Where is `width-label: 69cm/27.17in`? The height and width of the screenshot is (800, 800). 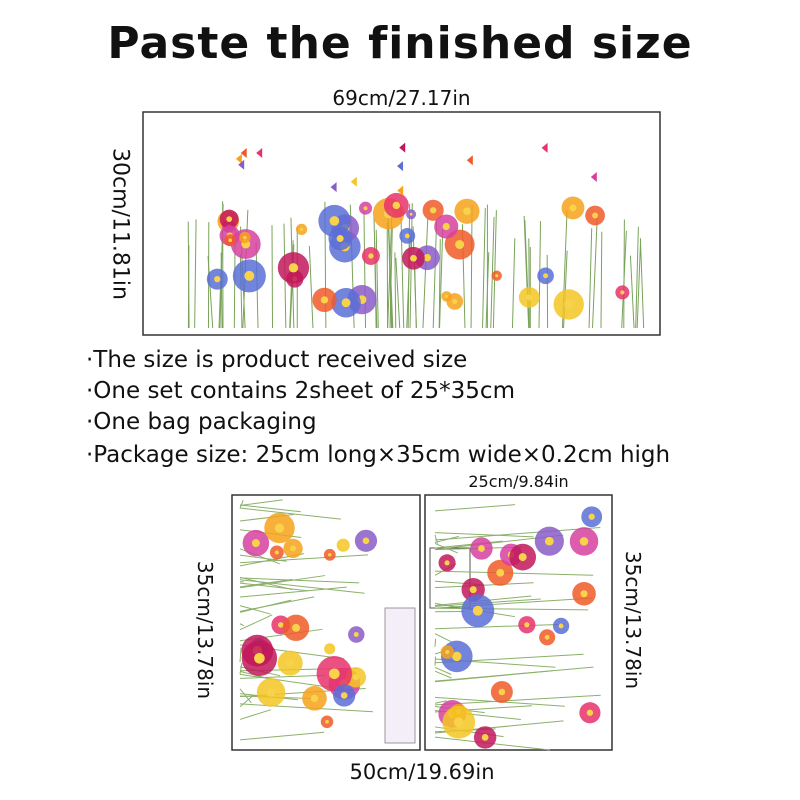
width-label: 69cm/27.17in is located at coordinates (401, 98).